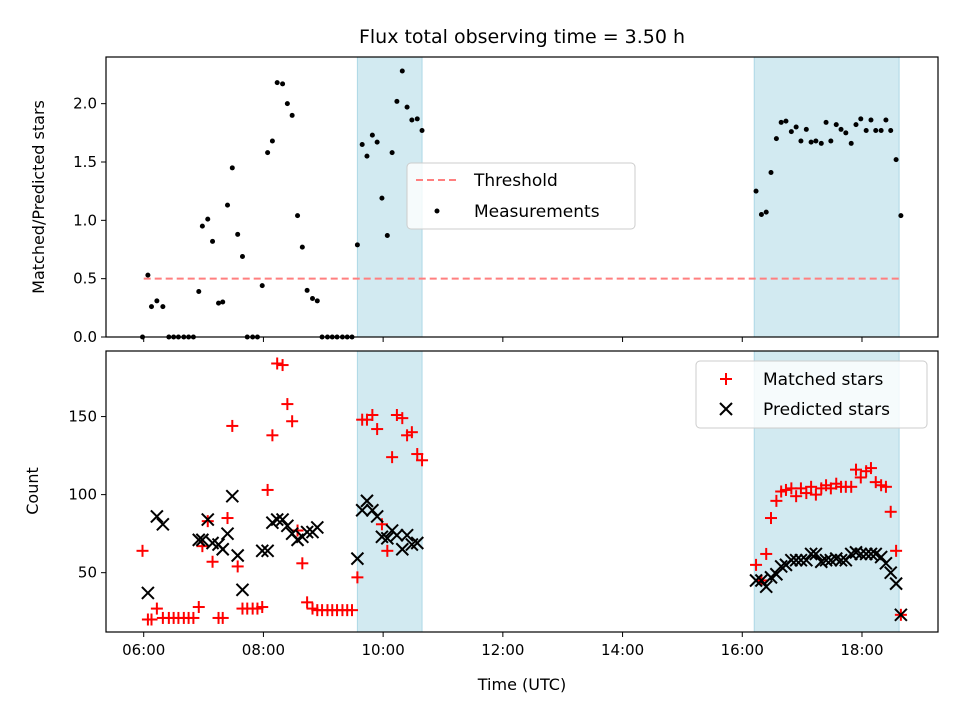 This screenshot has height=720, width=960. I want to click on ratio-legend-box, so click(521, 196).